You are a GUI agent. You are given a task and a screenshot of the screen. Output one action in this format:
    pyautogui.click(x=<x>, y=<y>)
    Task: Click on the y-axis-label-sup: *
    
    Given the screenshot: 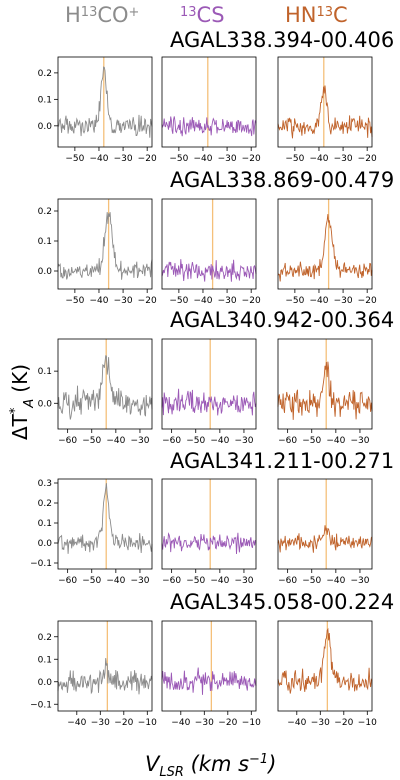 What is the action you would take?
    pyautogui.click(x=15, y=410)
    